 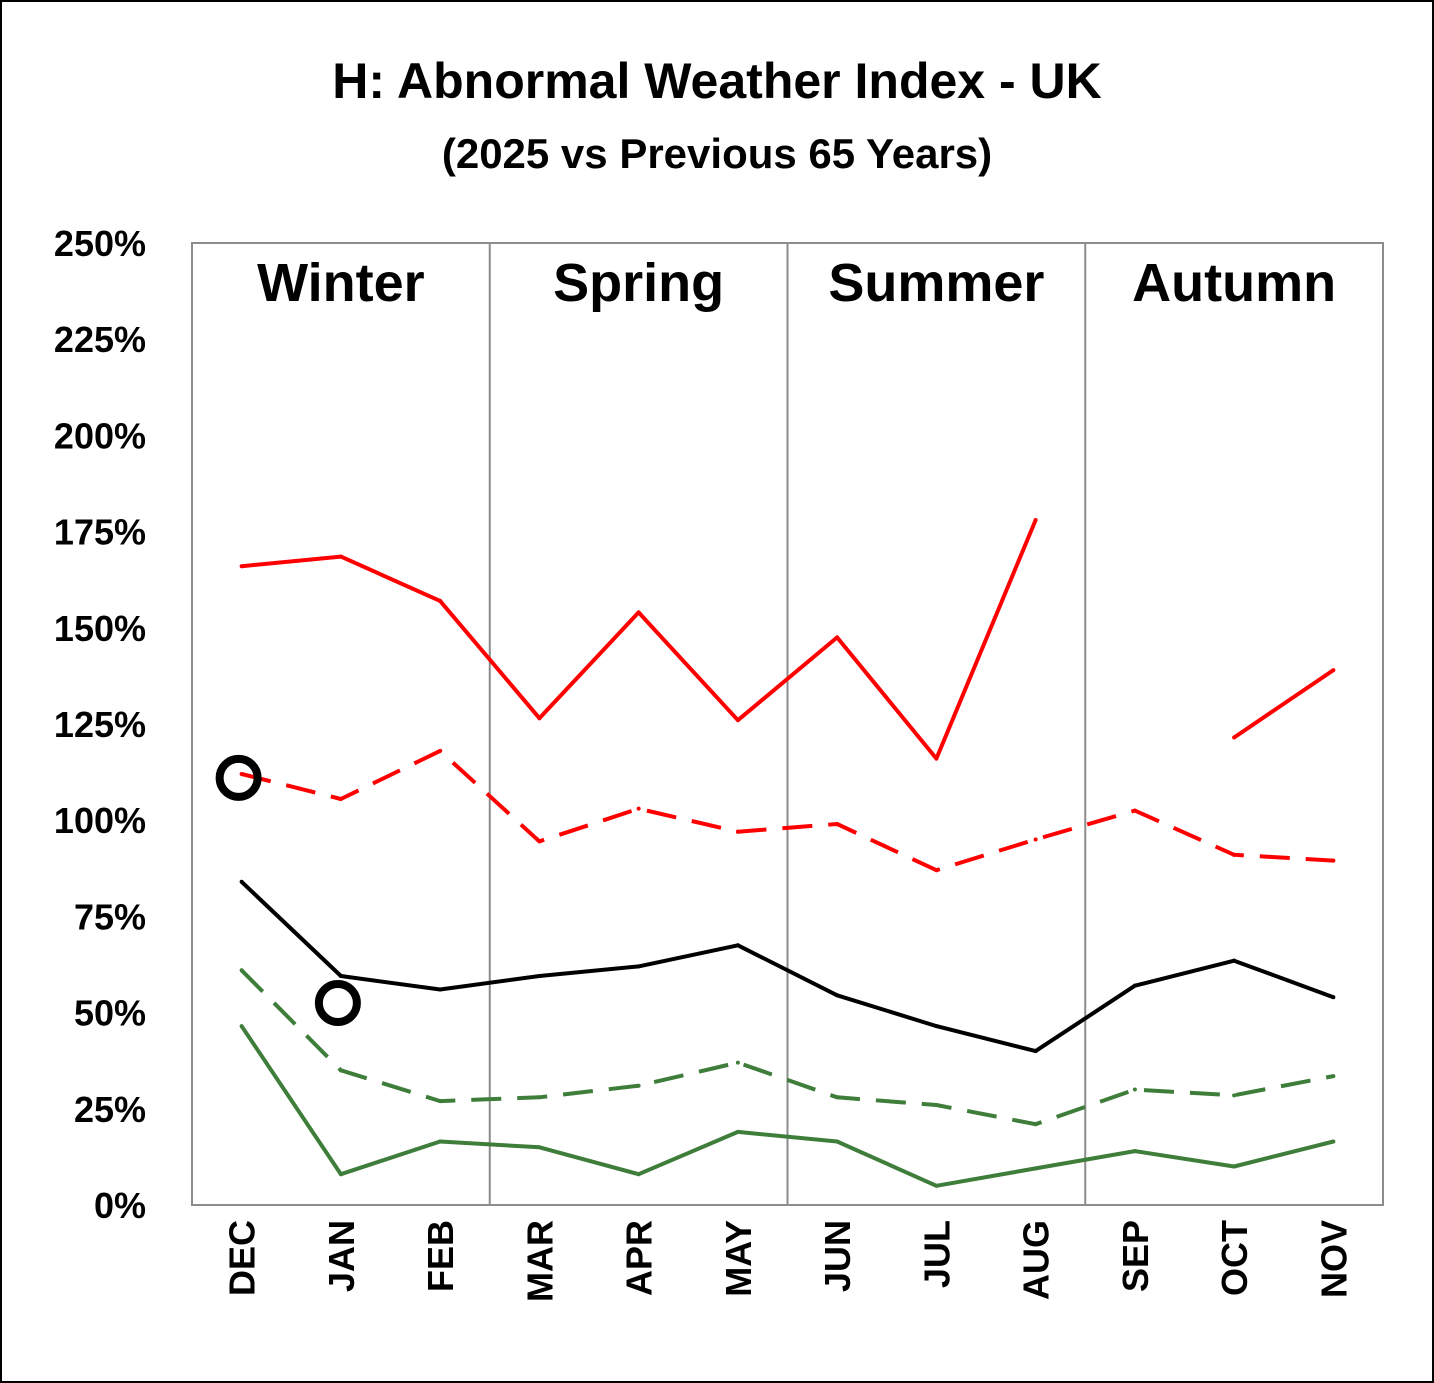 What do you see at coordinates (100, 339) in the screenshot?
I see `y-tick-label: 225%` at bounding box center [100, 339].